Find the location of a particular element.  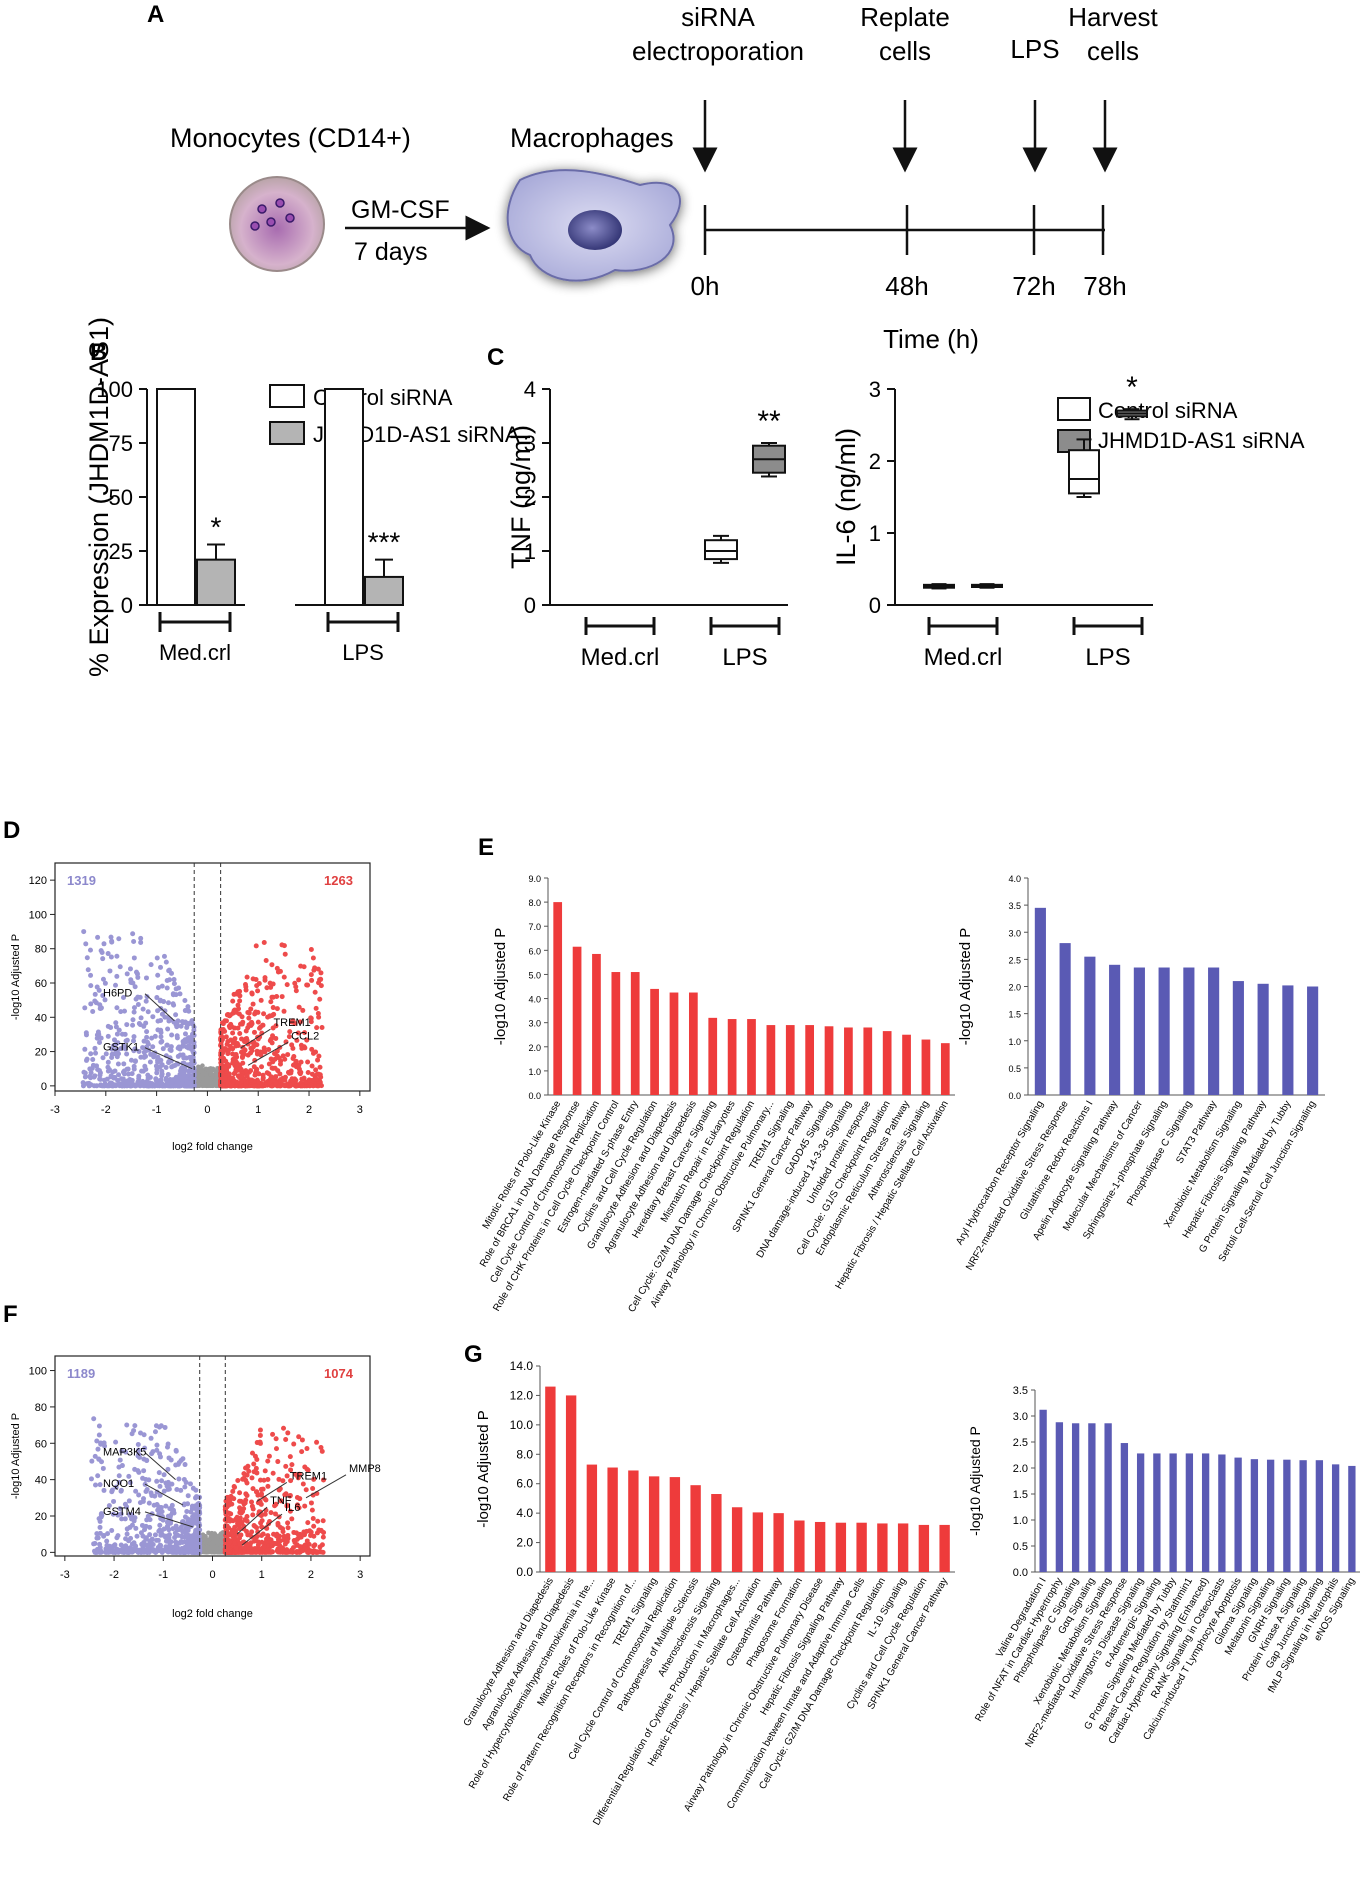

x-tick-label: 0 is located at coordinates (207, 1110).